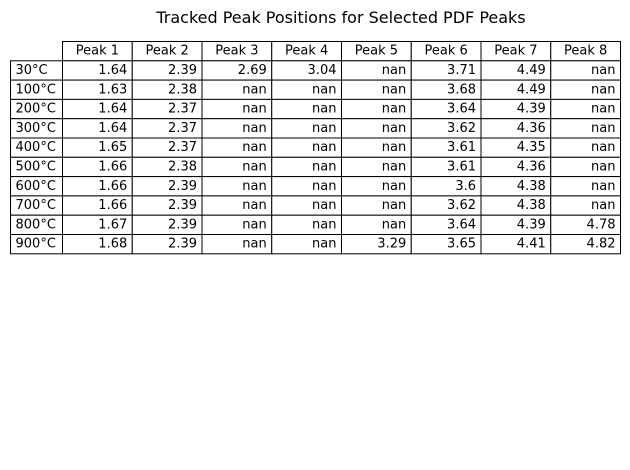 This screenshot has width=630, height=470. Describe the element at coordinates (531, 147) in the screenshot. I see `cell-value: 4.35` at that location.